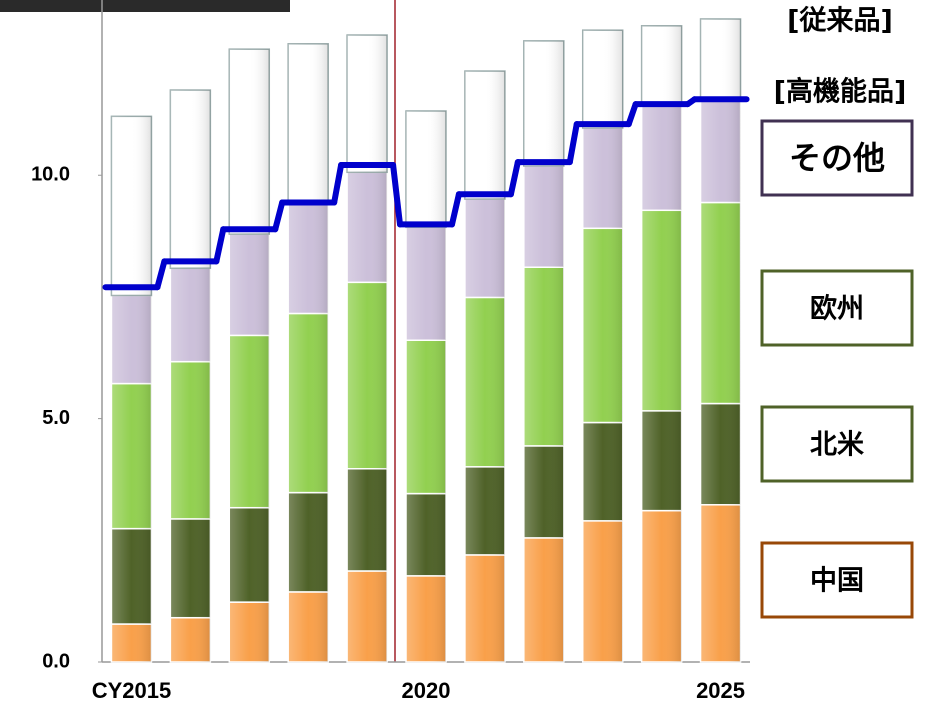  What do you see at coordinates (56, 418) in the screenshot?
I see `y-tick-label: 5.0` at bounding box center [56, 418].